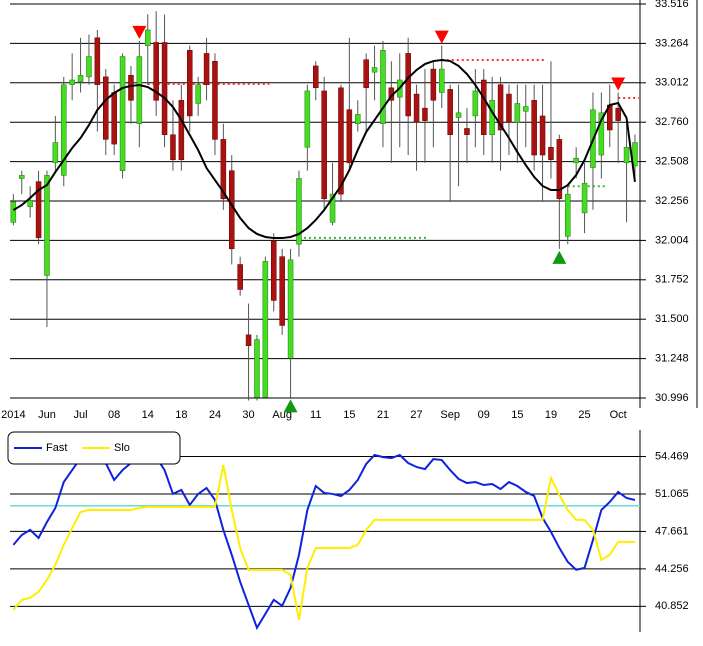  What do you see at coordinates (618, 415) in the screenshot?
I see `x-tick-label: Oct` at bounding box center [618, 415].